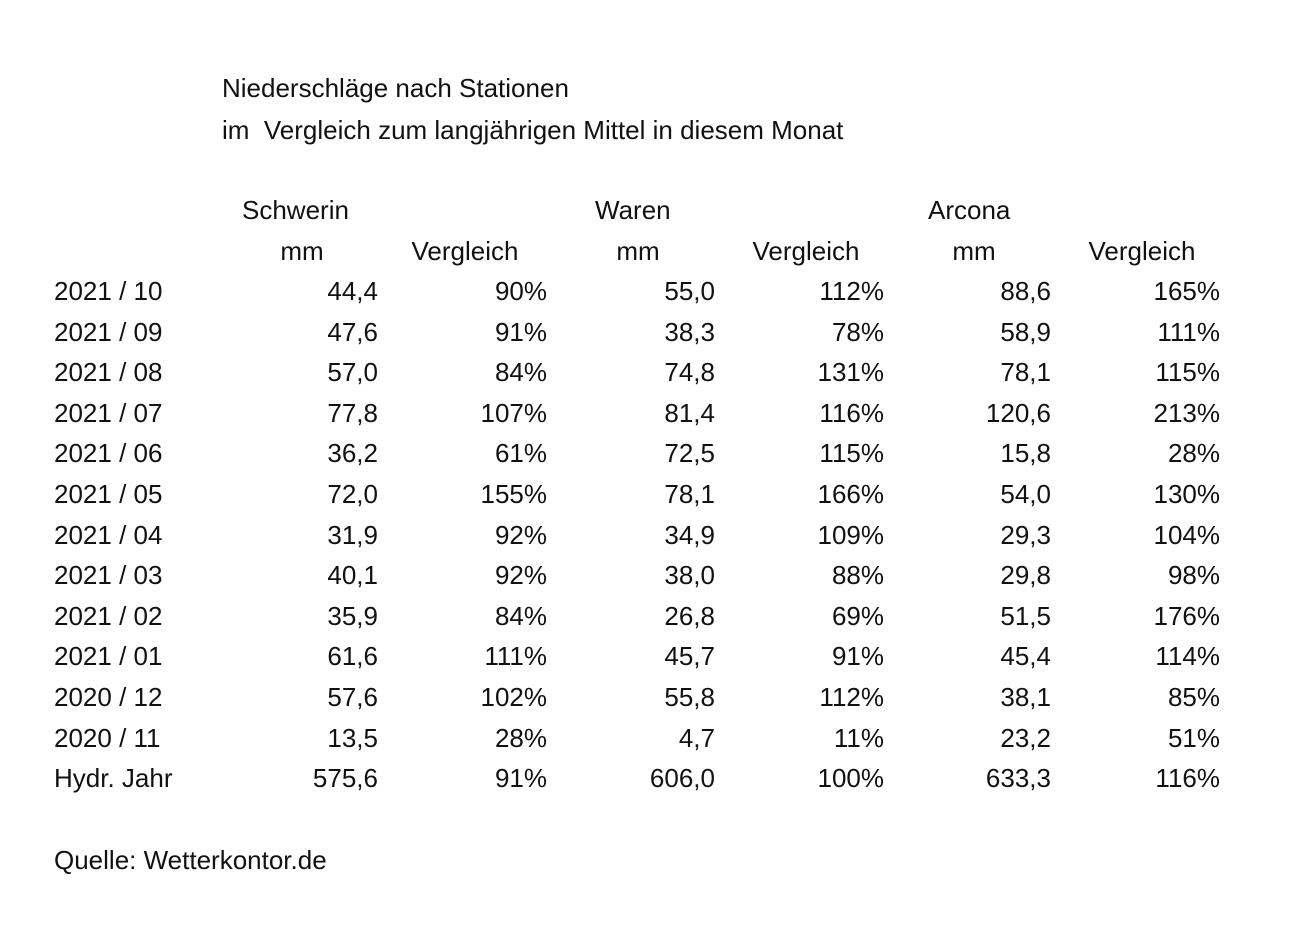  What do you see at coordinates (1187, 656) in the screenshot?
I see `cell: 114%` at bounding box center [1187, 656].